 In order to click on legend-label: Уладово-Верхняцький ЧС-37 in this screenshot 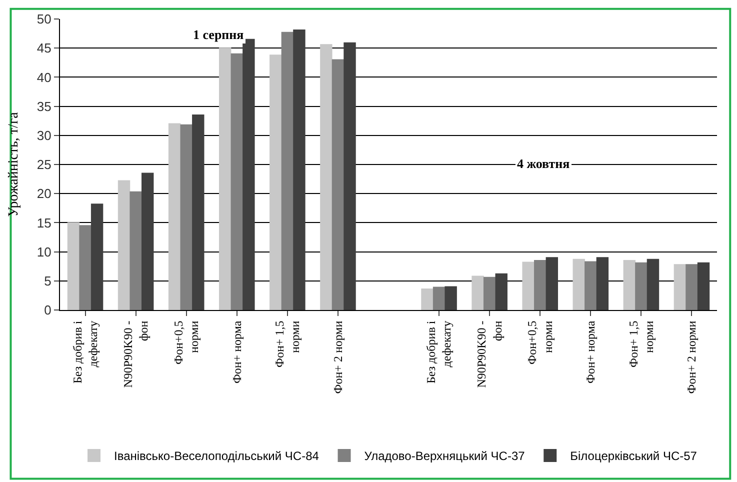, I will do `click(445, 456)`.